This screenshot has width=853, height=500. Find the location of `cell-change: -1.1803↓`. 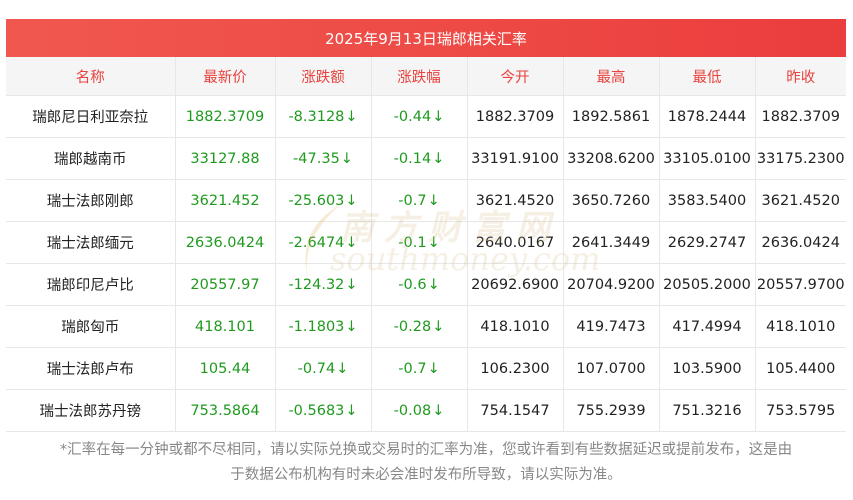

cell-change: -1.1803↓ is located at coordinates (323, 326).